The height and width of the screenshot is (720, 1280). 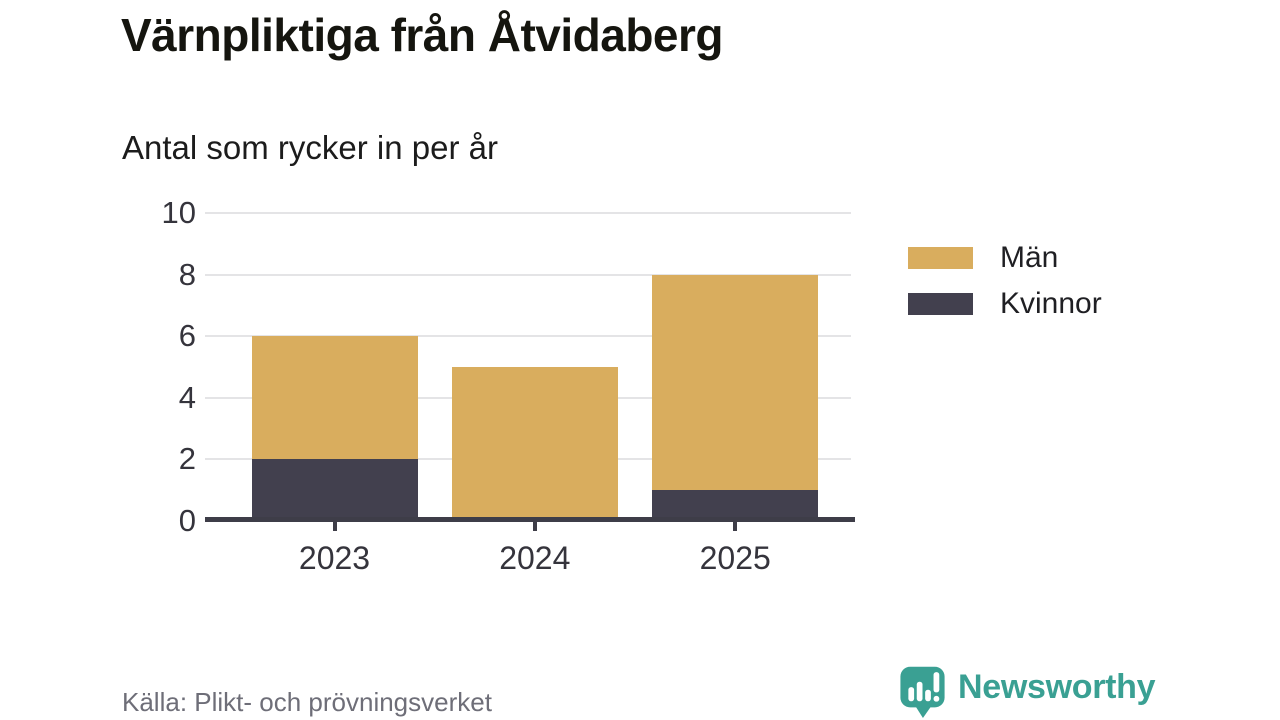 What do you see at coordinates (187, 274) in the screenshot?
I see `y-axis-label-8: 8` at bounding box center [187, 274].